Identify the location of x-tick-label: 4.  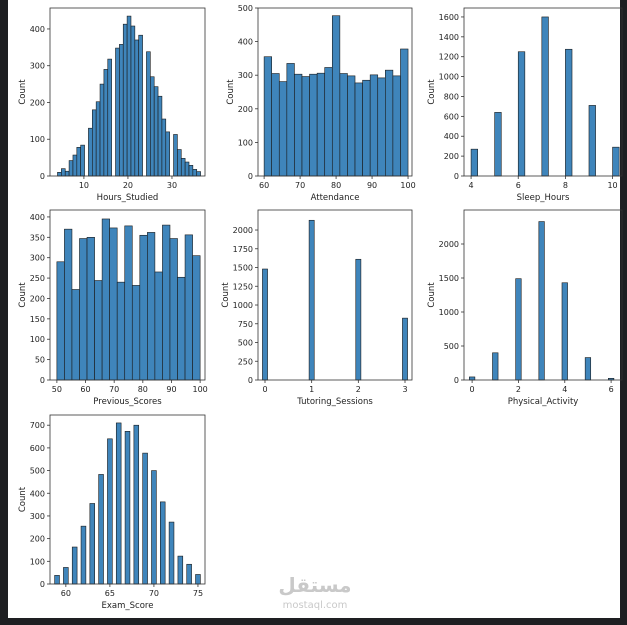
(471, 185).